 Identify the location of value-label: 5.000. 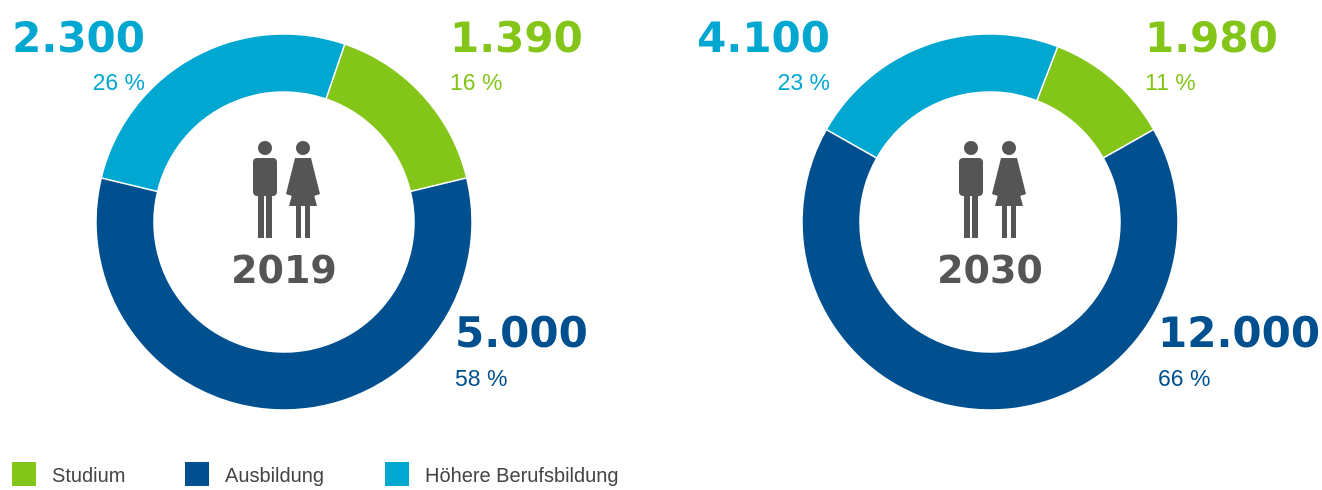
(521, 332).